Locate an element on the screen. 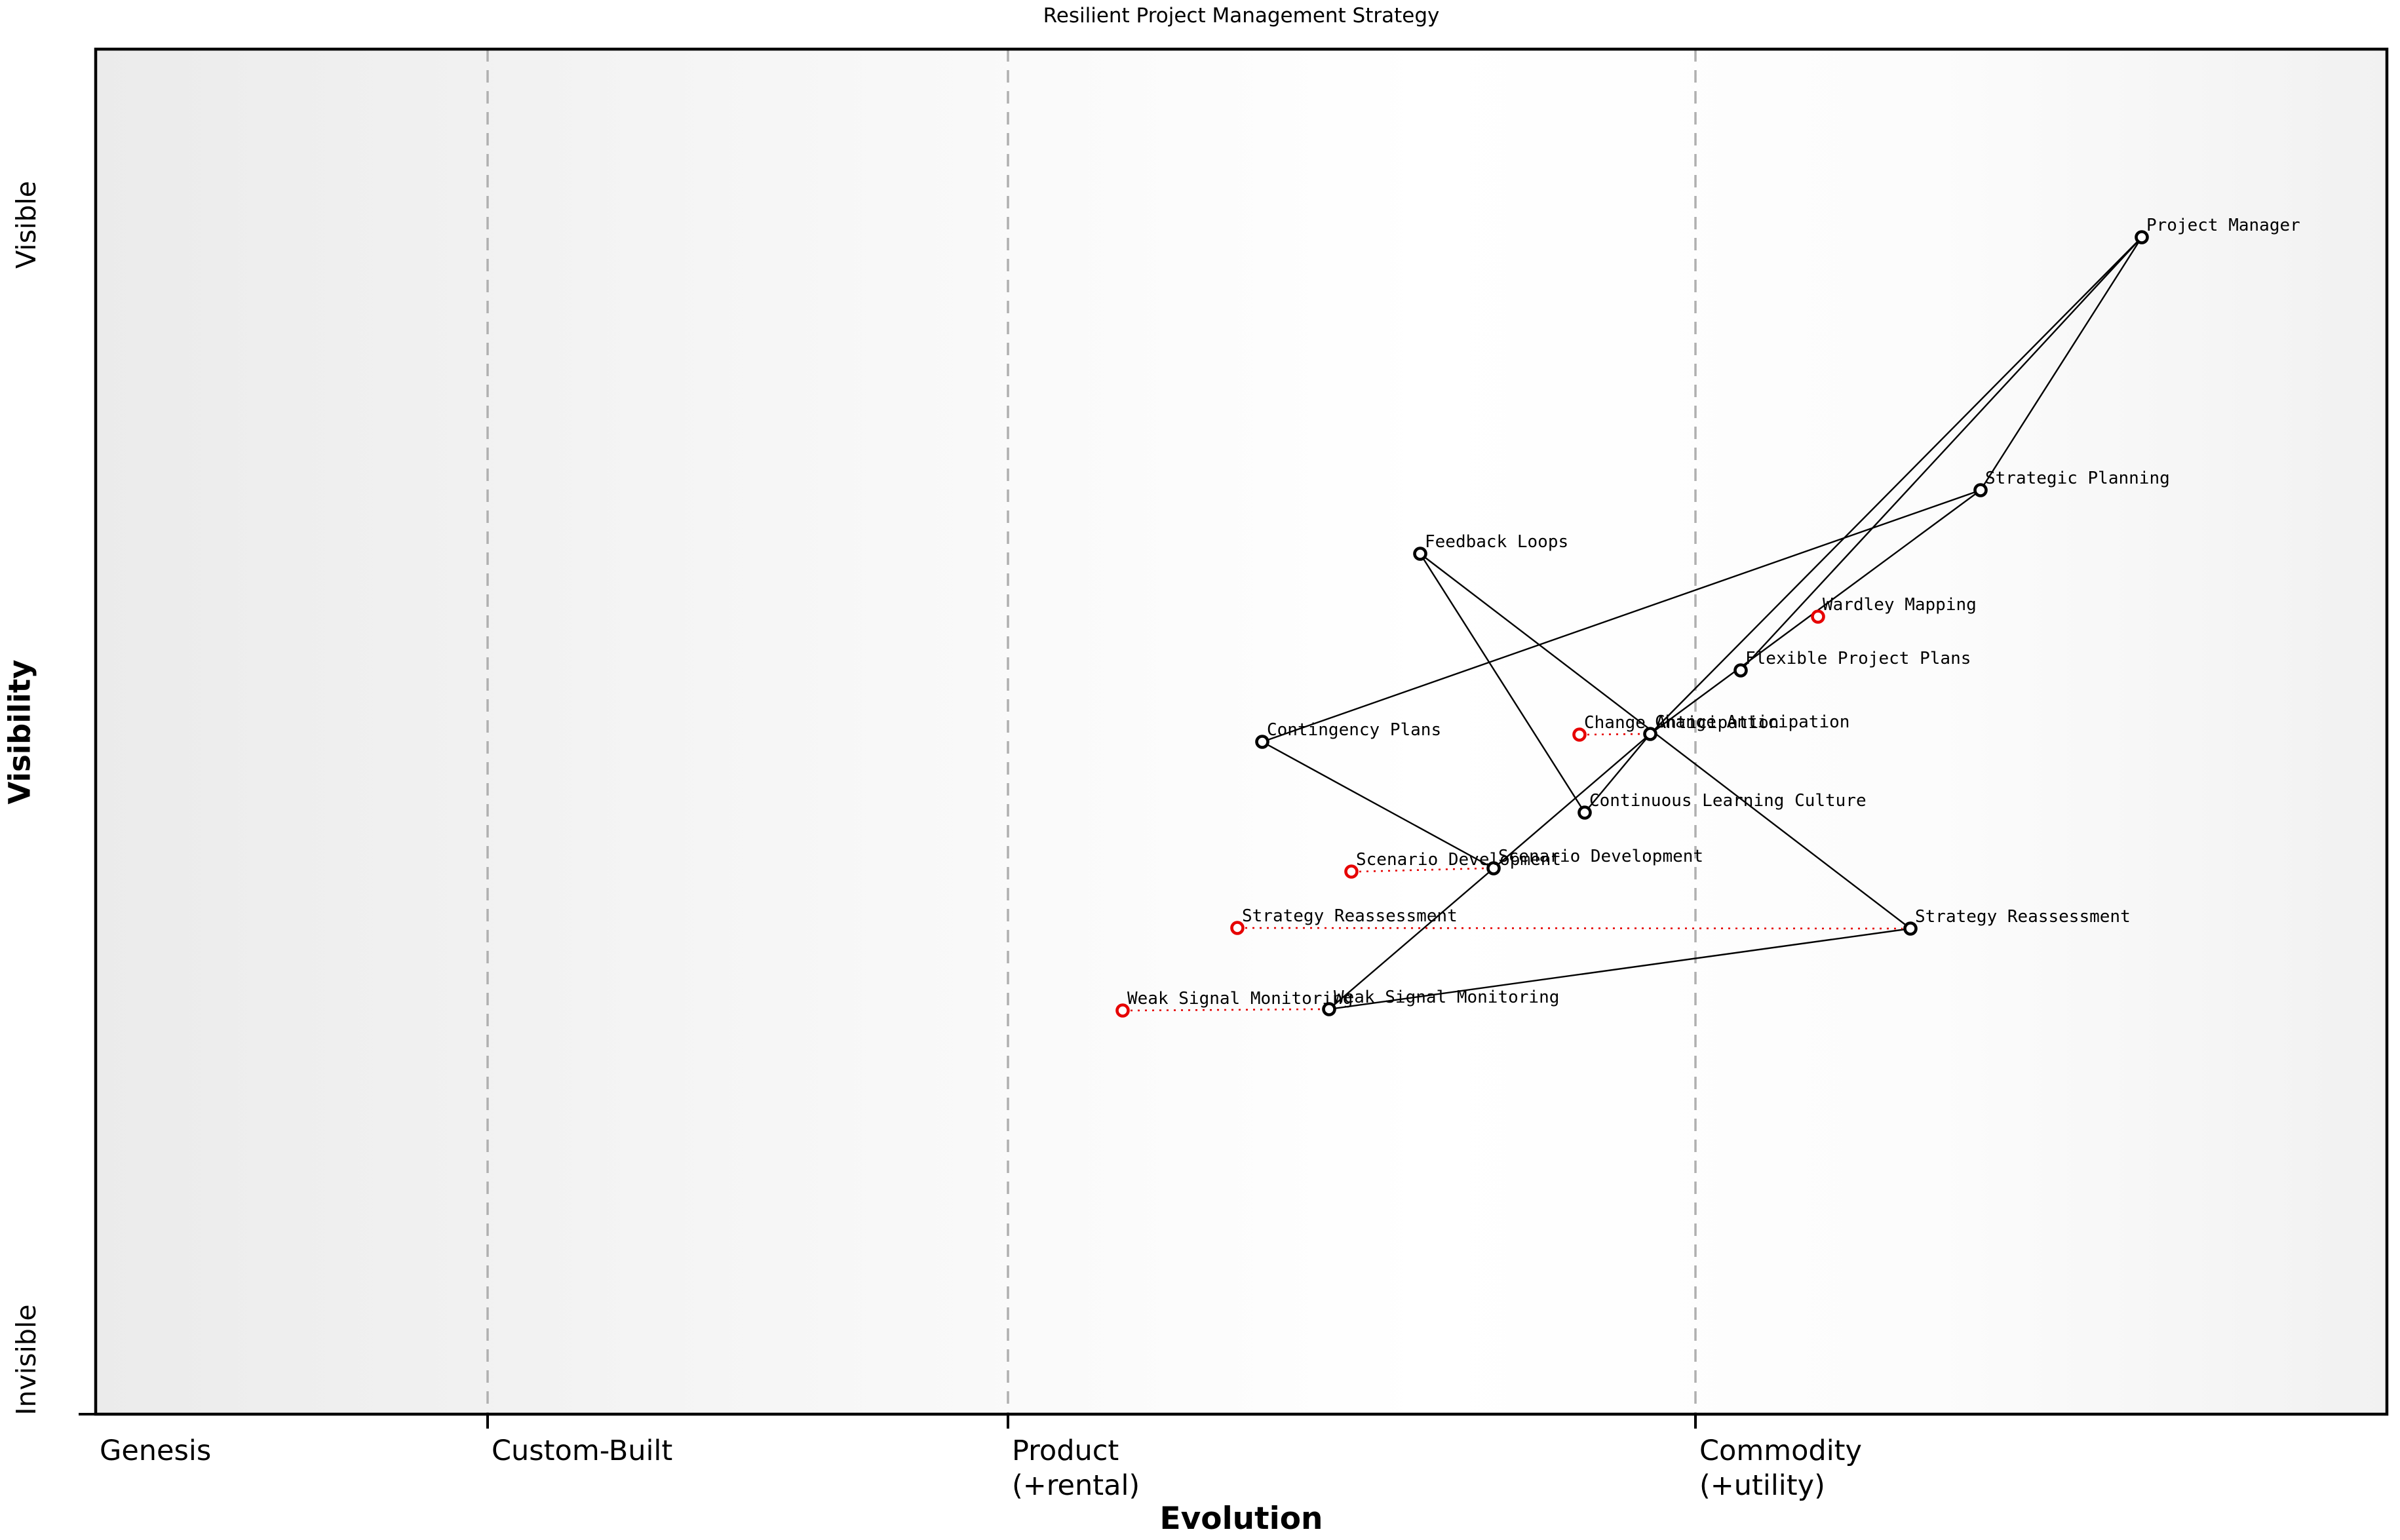 This screenshot has height=1540, width=2400. node-label-weak-signal-monitoring: Weak Signal Monitoring is located at coordinates (1446, 997).